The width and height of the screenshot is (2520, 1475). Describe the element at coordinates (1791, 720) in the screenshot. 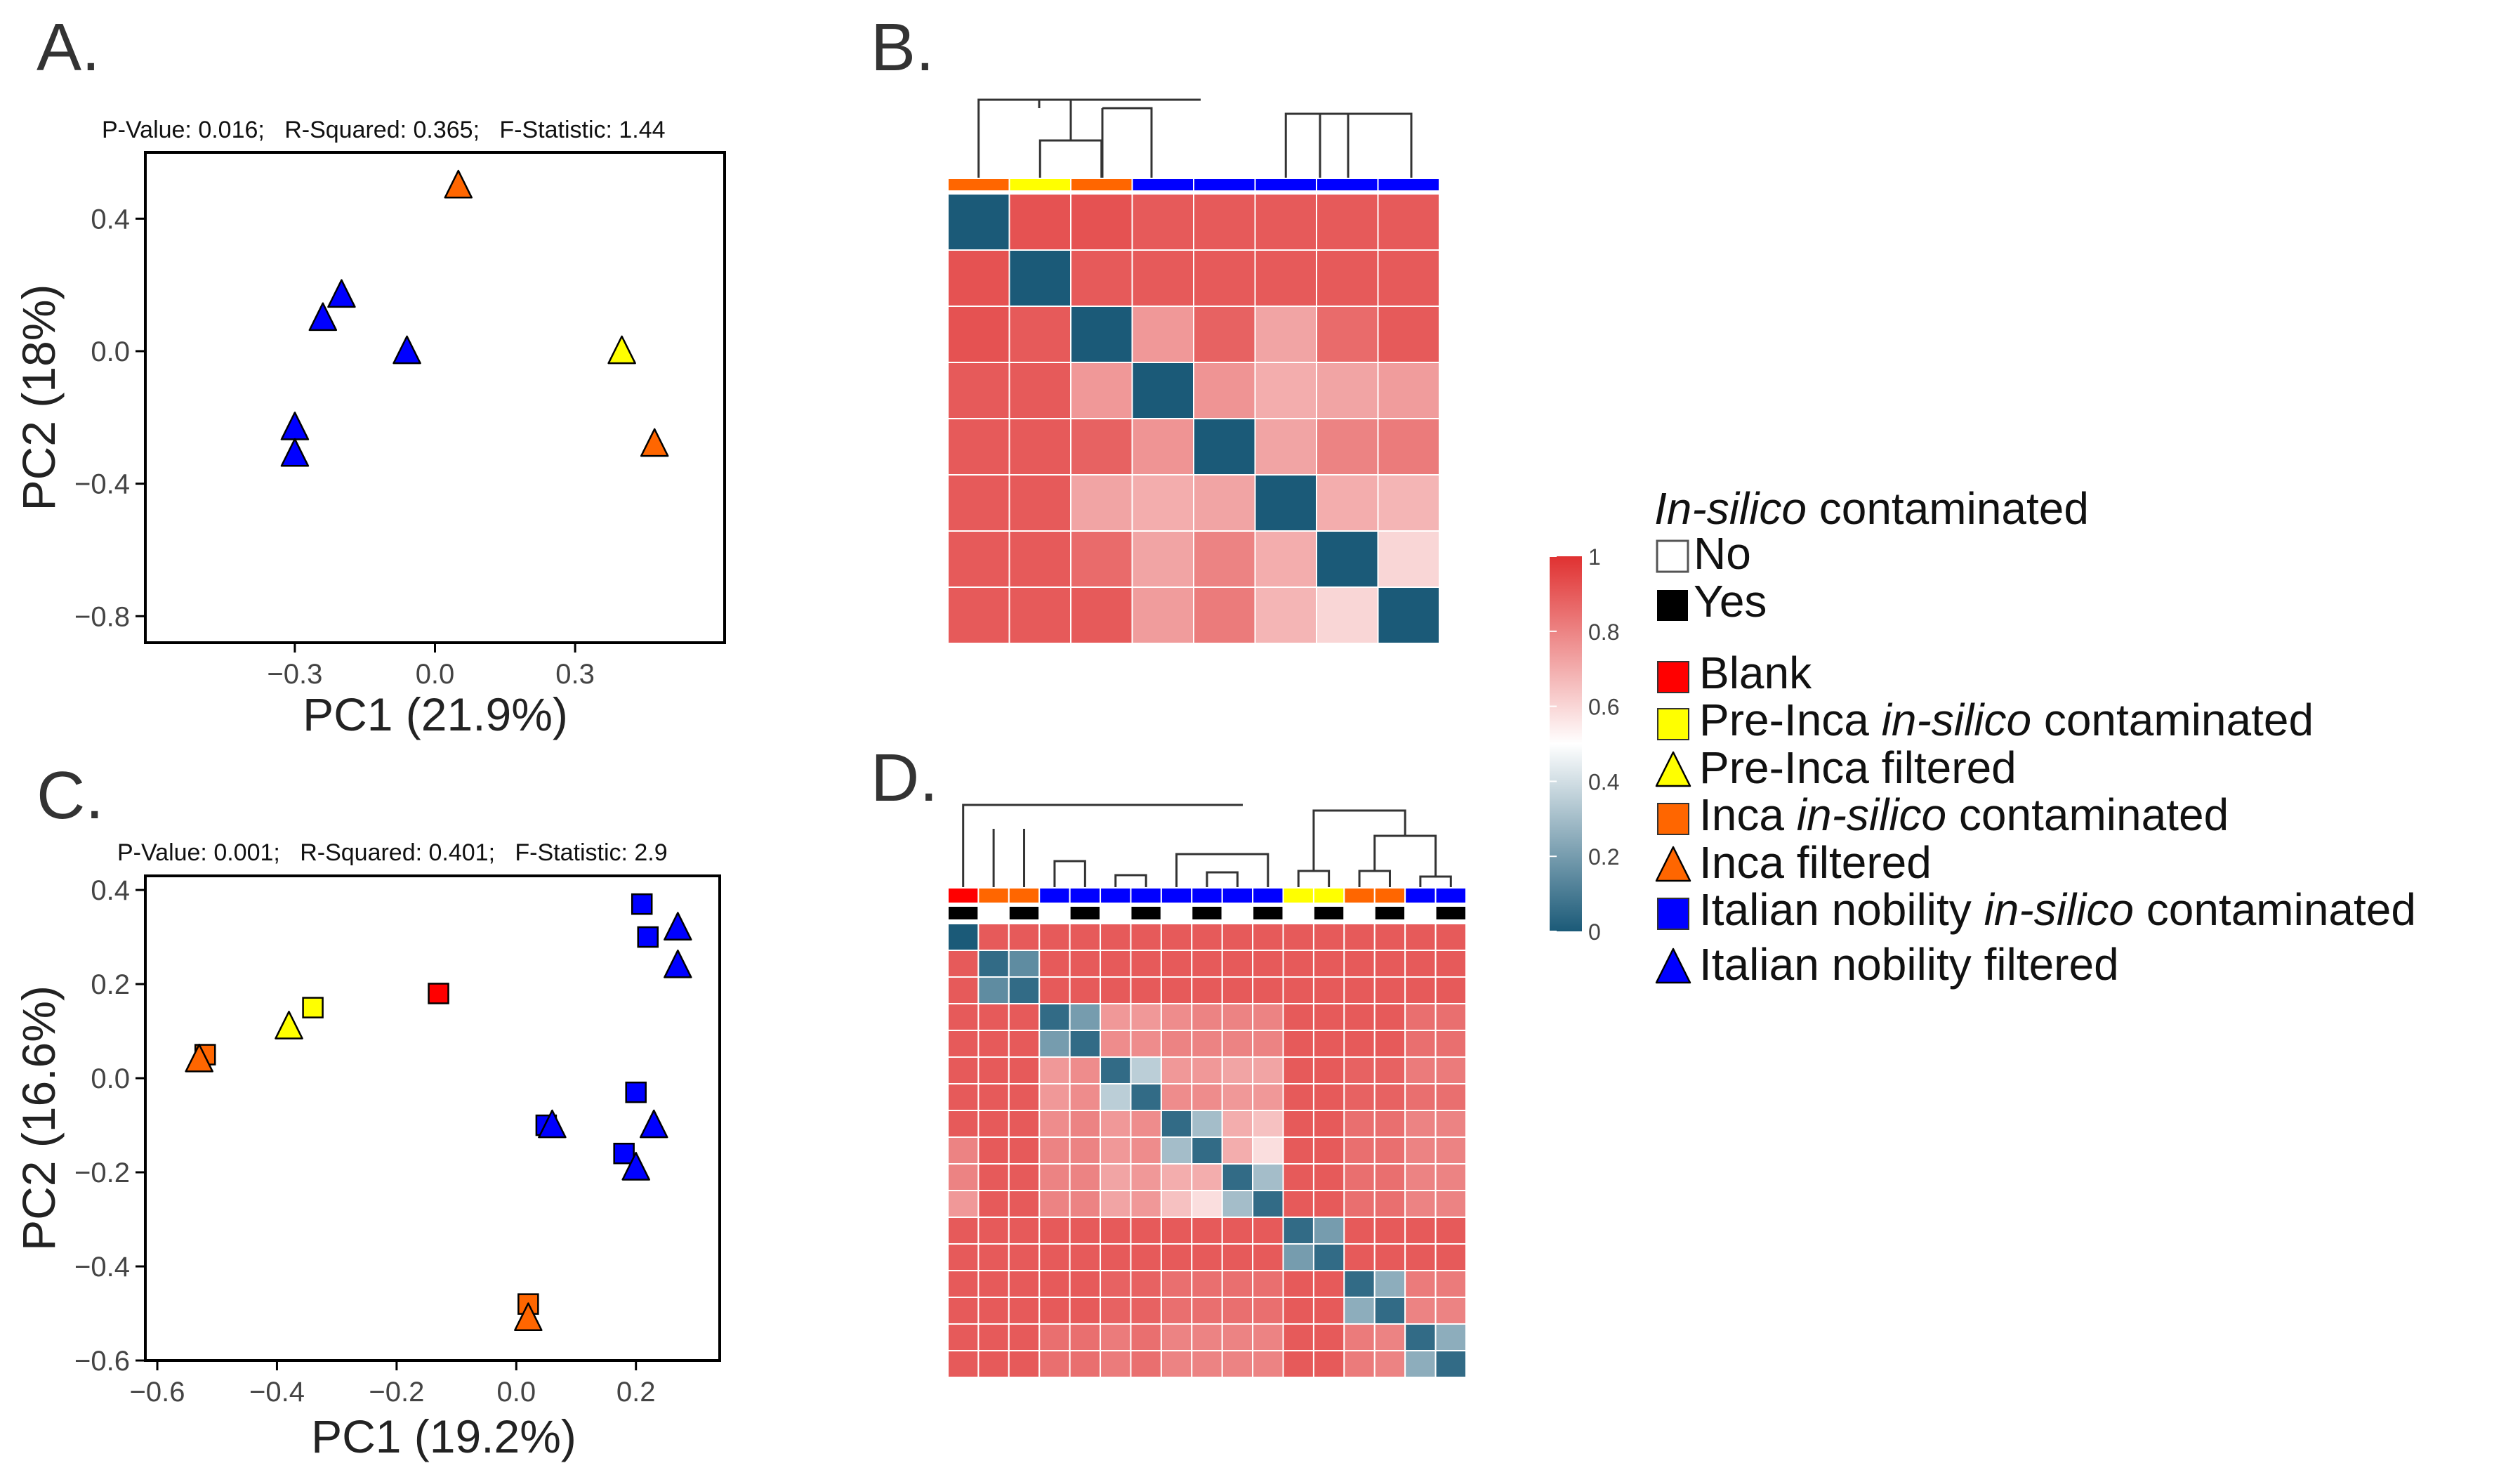

I see `legend-item-label-part: Pre-Inca` at that location.